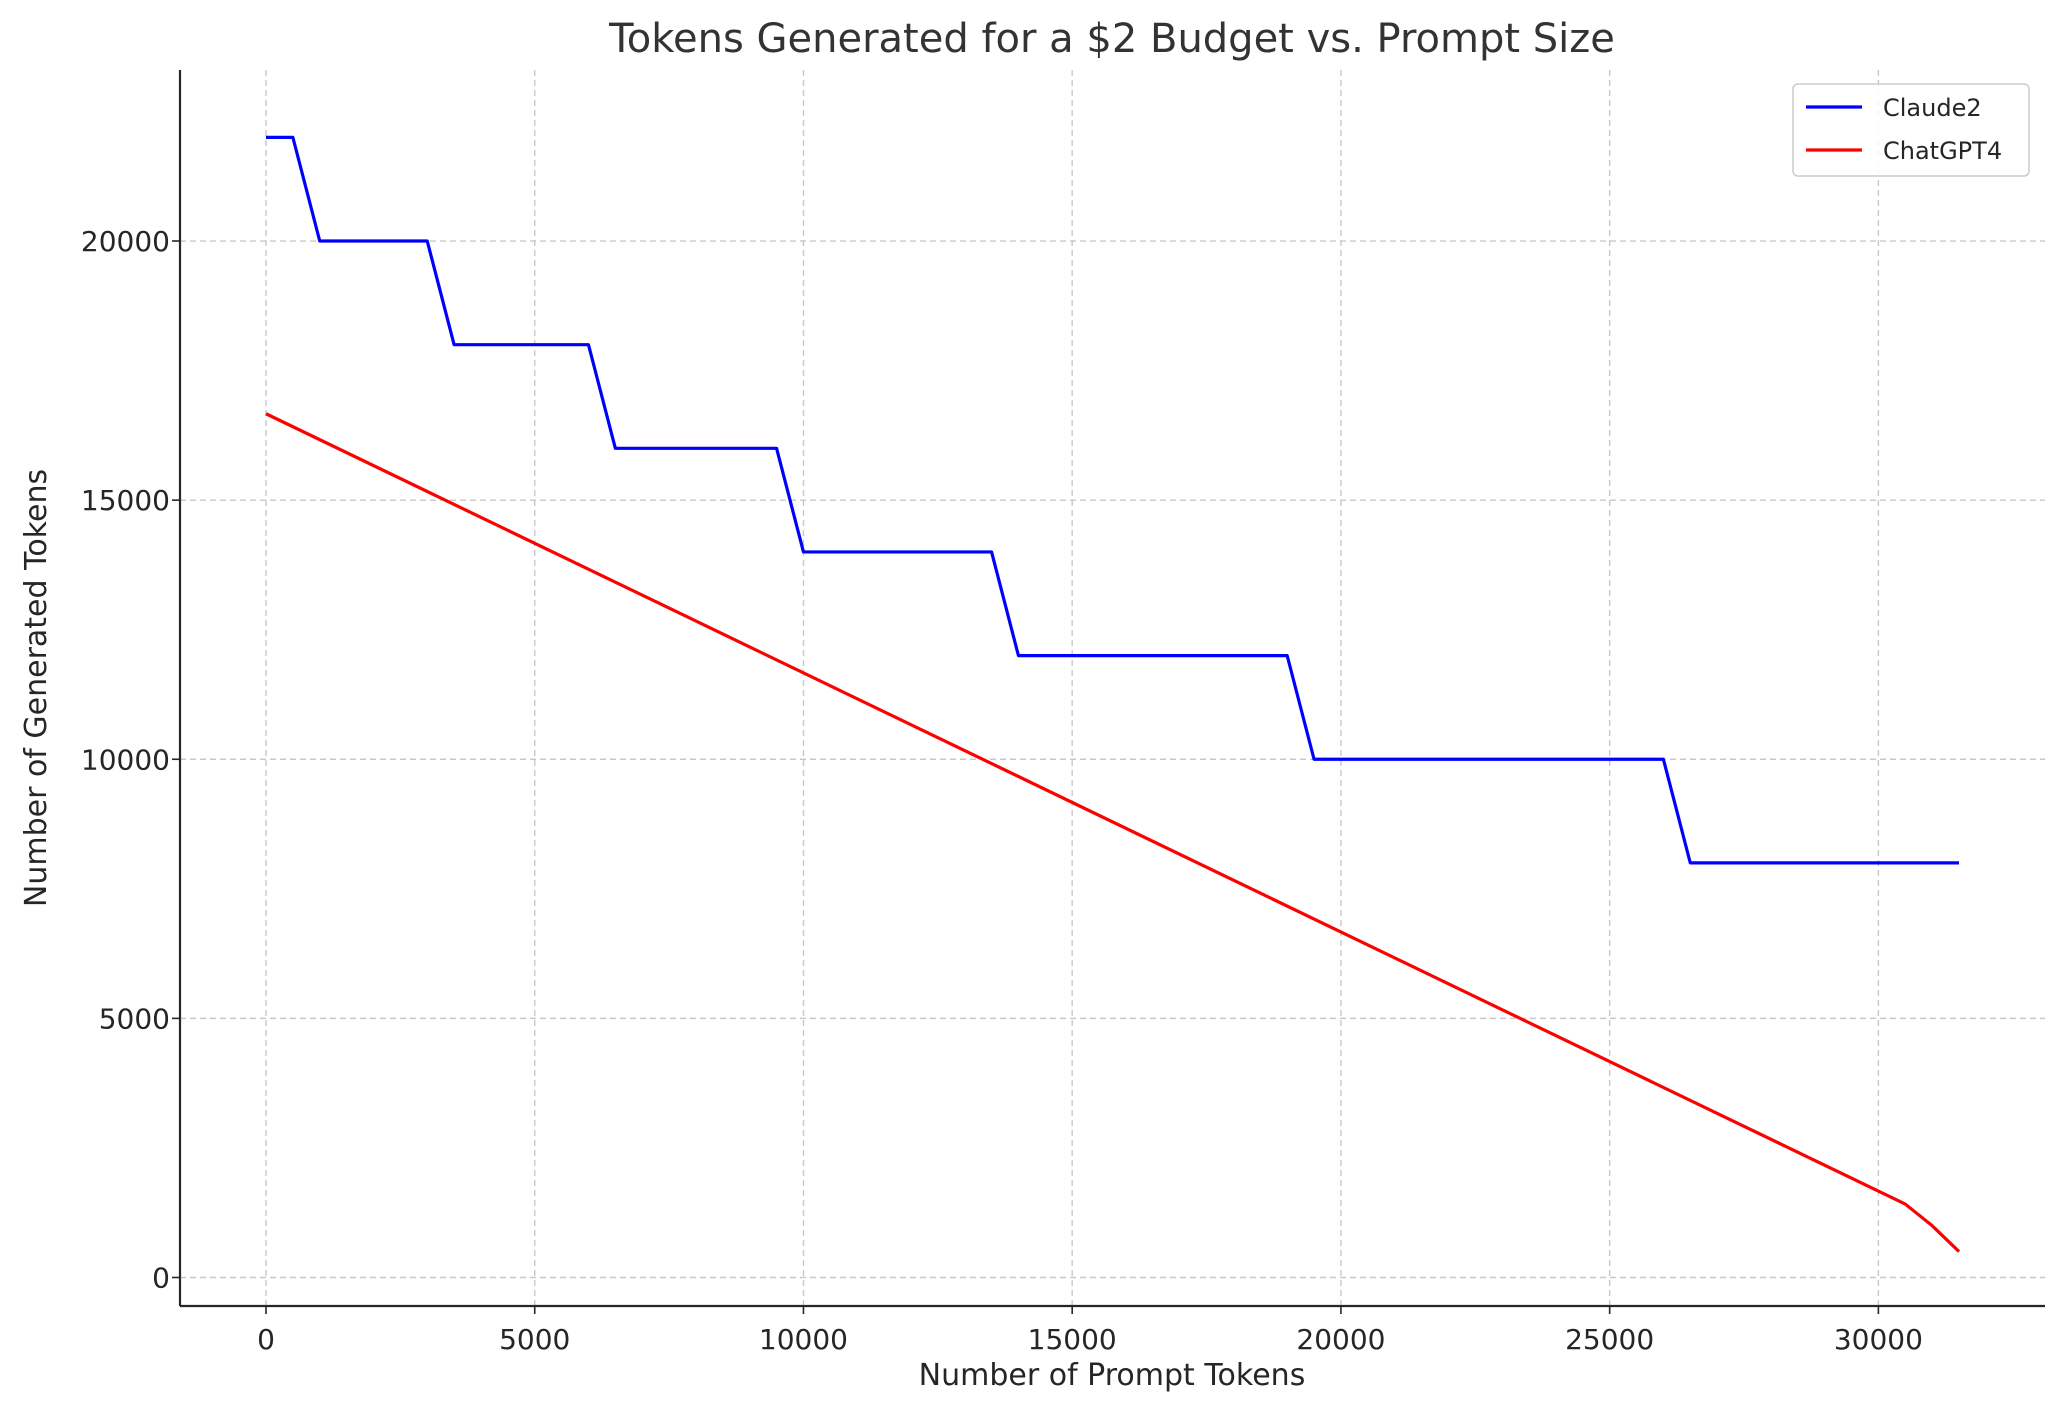 This screenshot has width=2060, height=1409. Describe the element at coordinates (1340, 1339) in the screenshot. I see `x-tick-label: 20000` at that location.